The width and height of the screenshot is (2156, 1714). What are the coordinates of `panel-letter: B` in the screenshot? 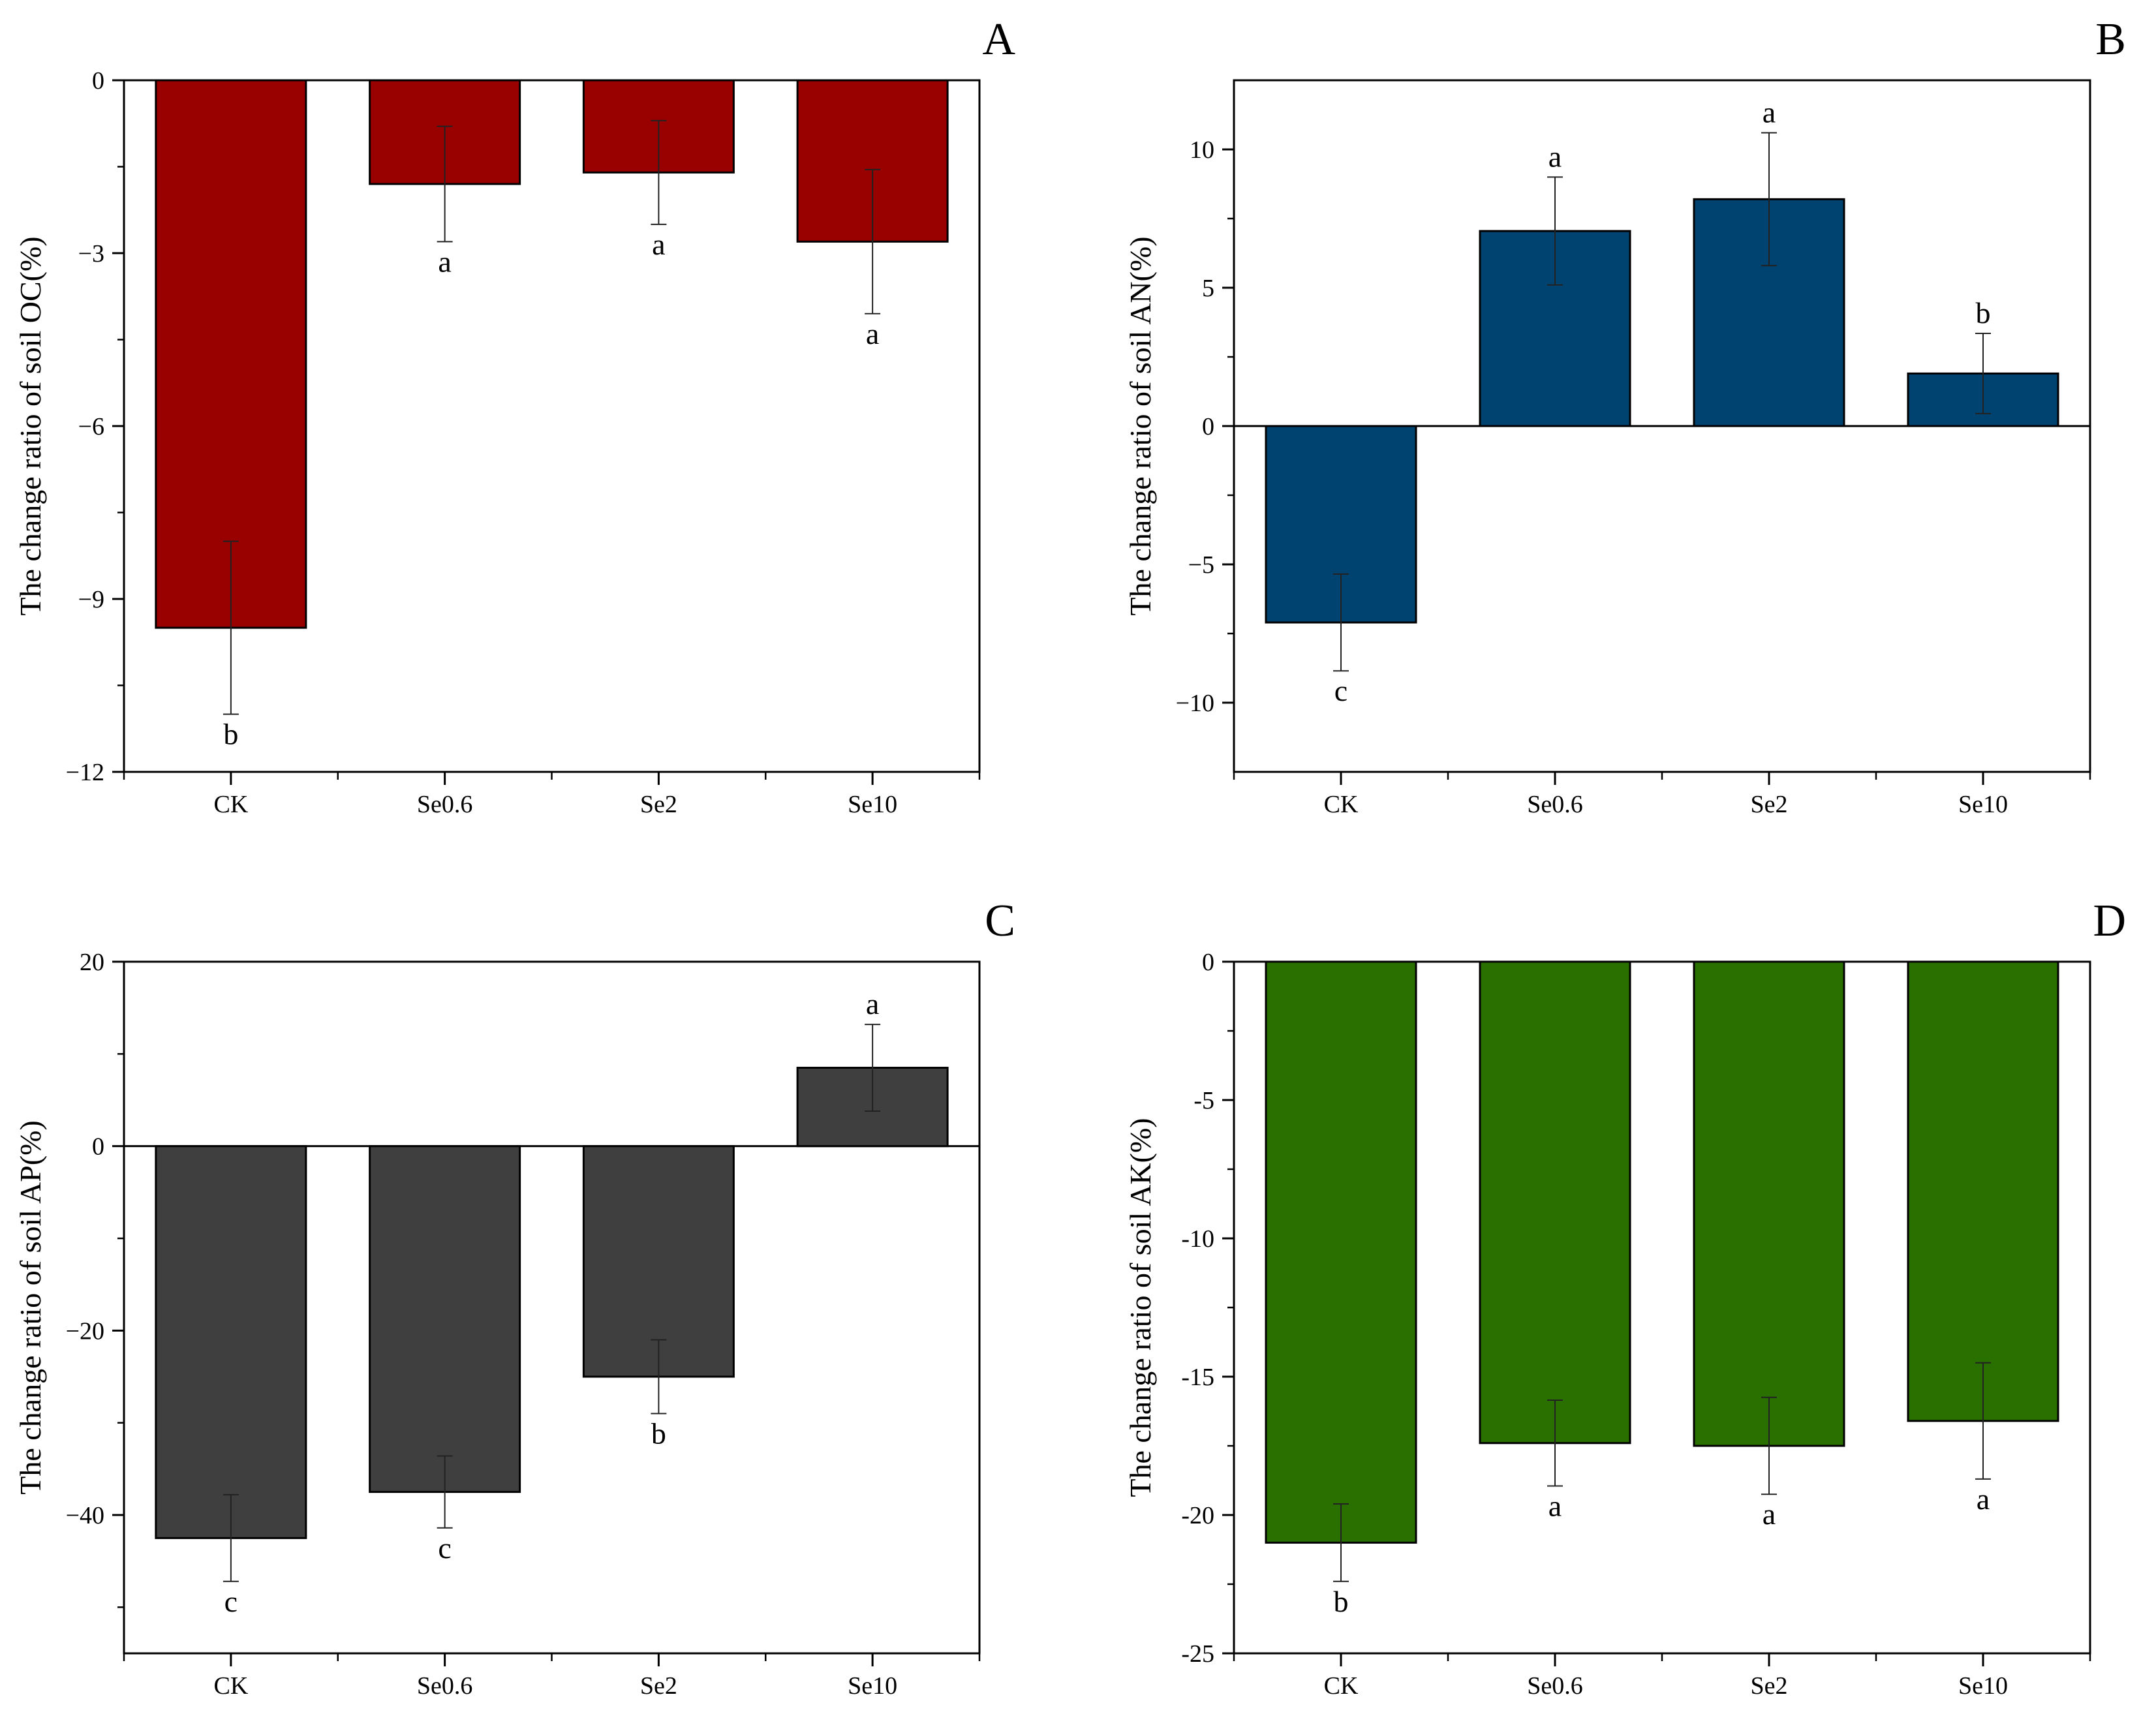 It's located at (2111, 39).